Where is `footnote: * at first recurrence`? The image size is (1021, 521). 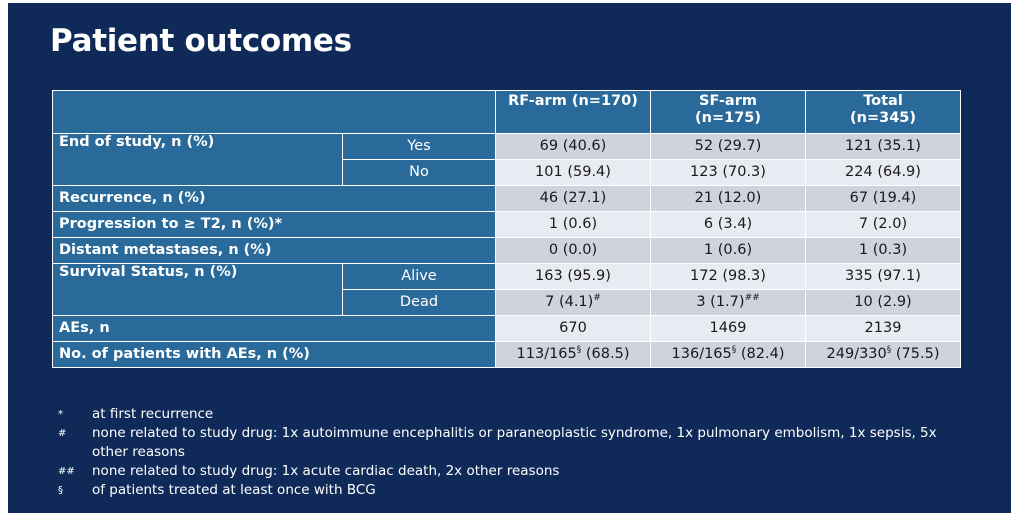 footnote: * at first recurrence is located at coordinates (508, 414).